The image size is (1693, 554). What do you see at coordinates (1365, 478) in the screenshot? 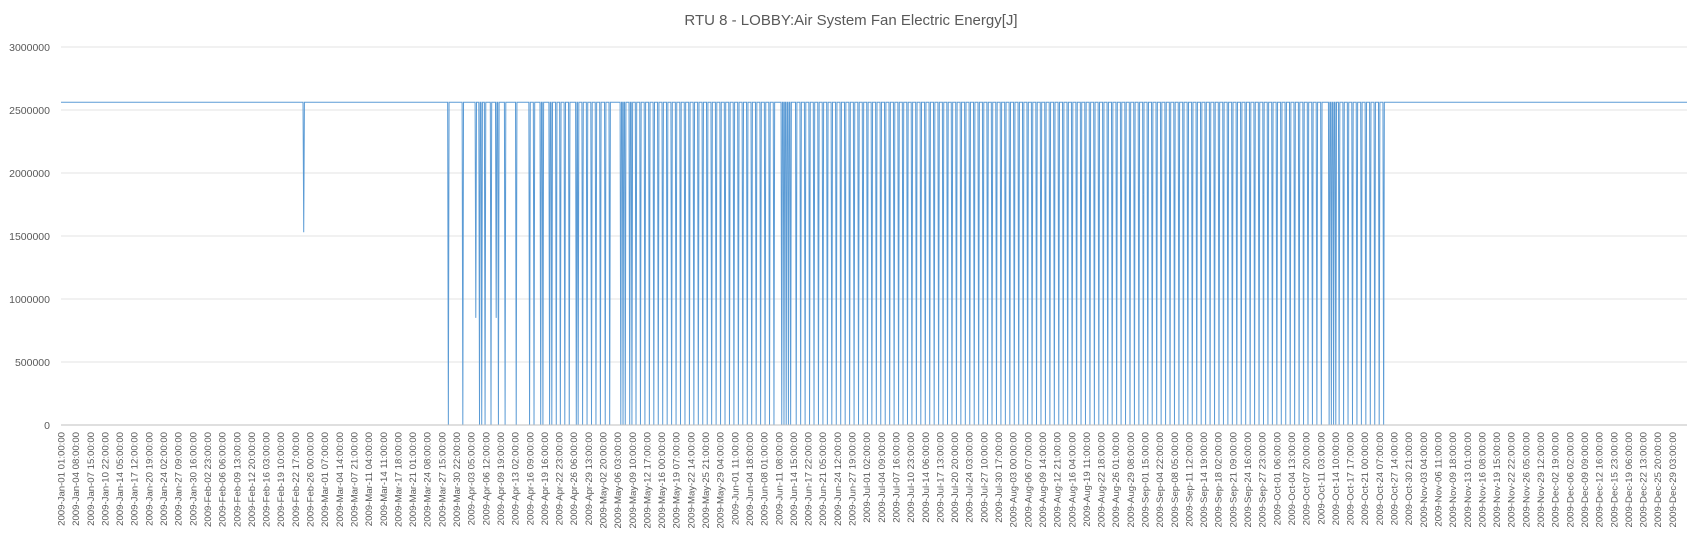
I see `x-tick-label: 2009-Oct-21 00:00:00` at bounding box center [1365, 478].